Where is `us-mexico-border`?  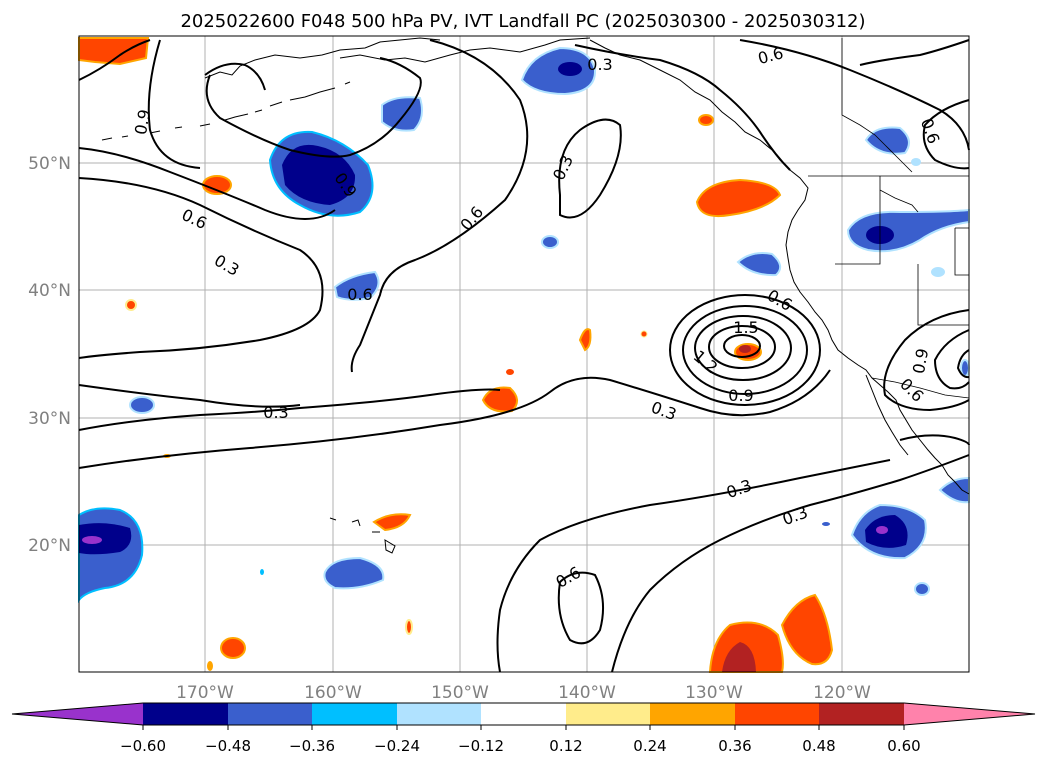 us-mexico-border is located at coordinates (920, 388).